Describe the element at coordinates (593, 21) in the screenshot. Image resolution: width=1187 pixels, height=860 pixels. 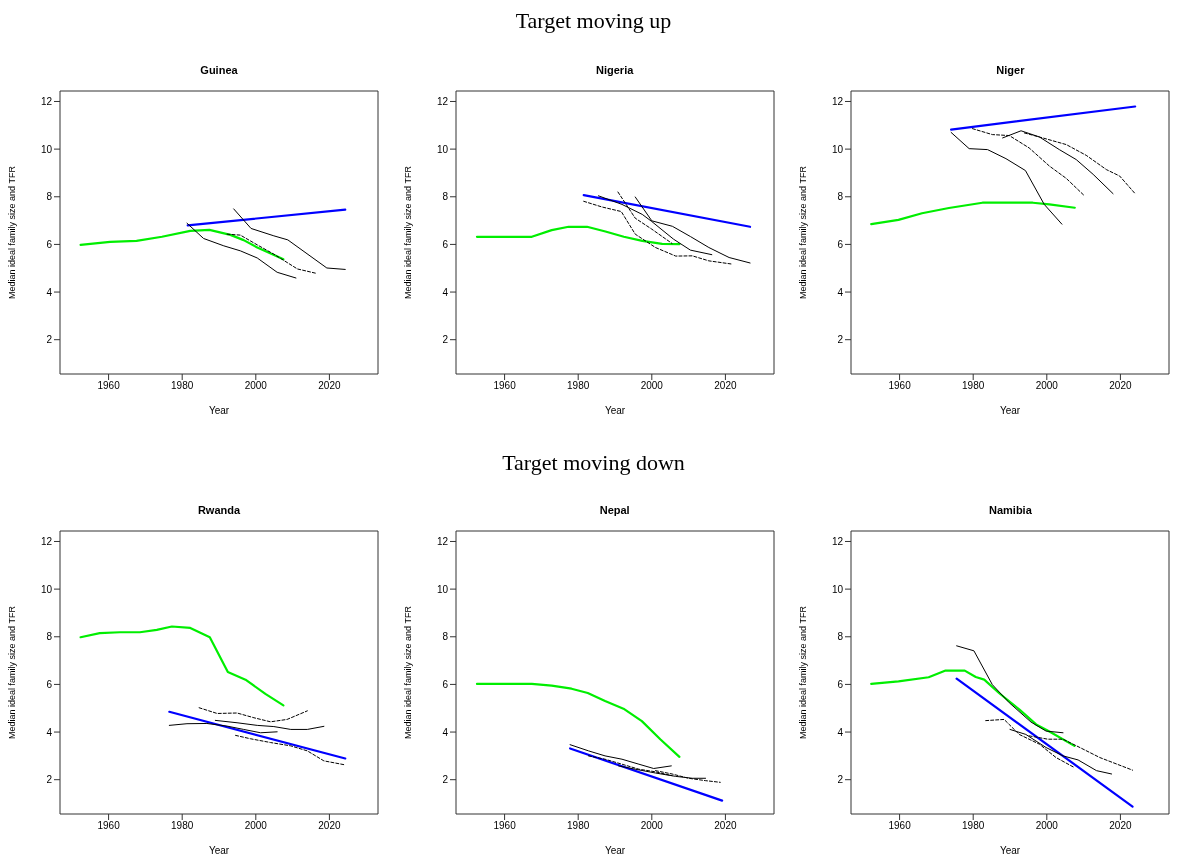
I see `text: Target moving up` at that location.